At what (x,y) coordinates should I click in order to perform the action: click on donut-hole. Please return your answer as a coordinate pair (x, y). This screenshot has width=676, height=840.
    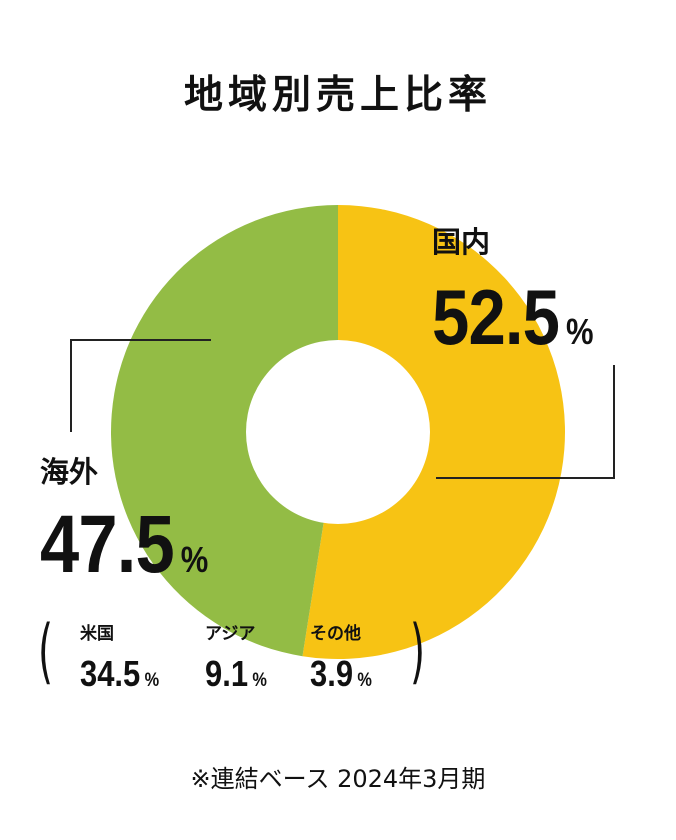
    Looking at the image, I should click on (338, 432).